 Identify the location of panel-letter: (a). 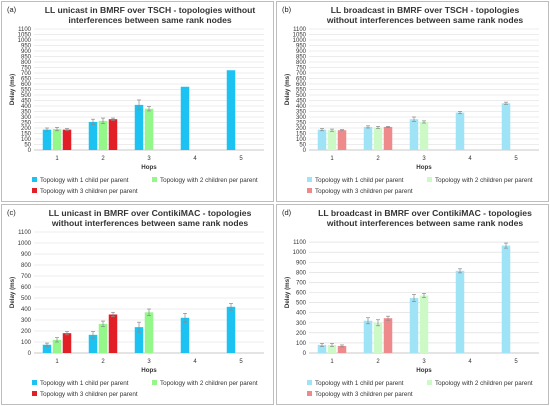
(12, 9).